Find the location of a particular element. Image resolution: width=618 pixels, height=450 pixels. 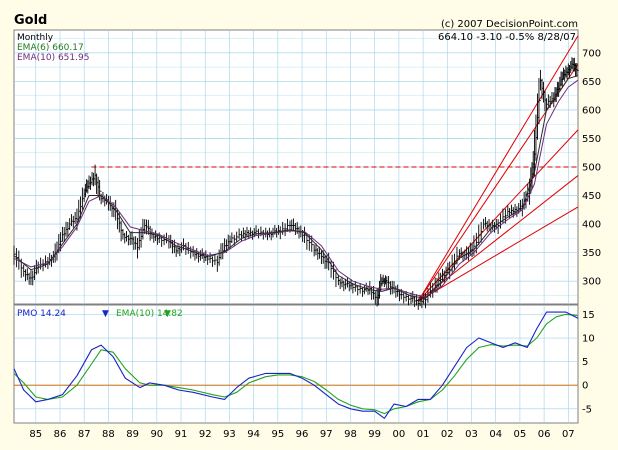

x-tick-label: 90 is located at coordinates (156, 434).